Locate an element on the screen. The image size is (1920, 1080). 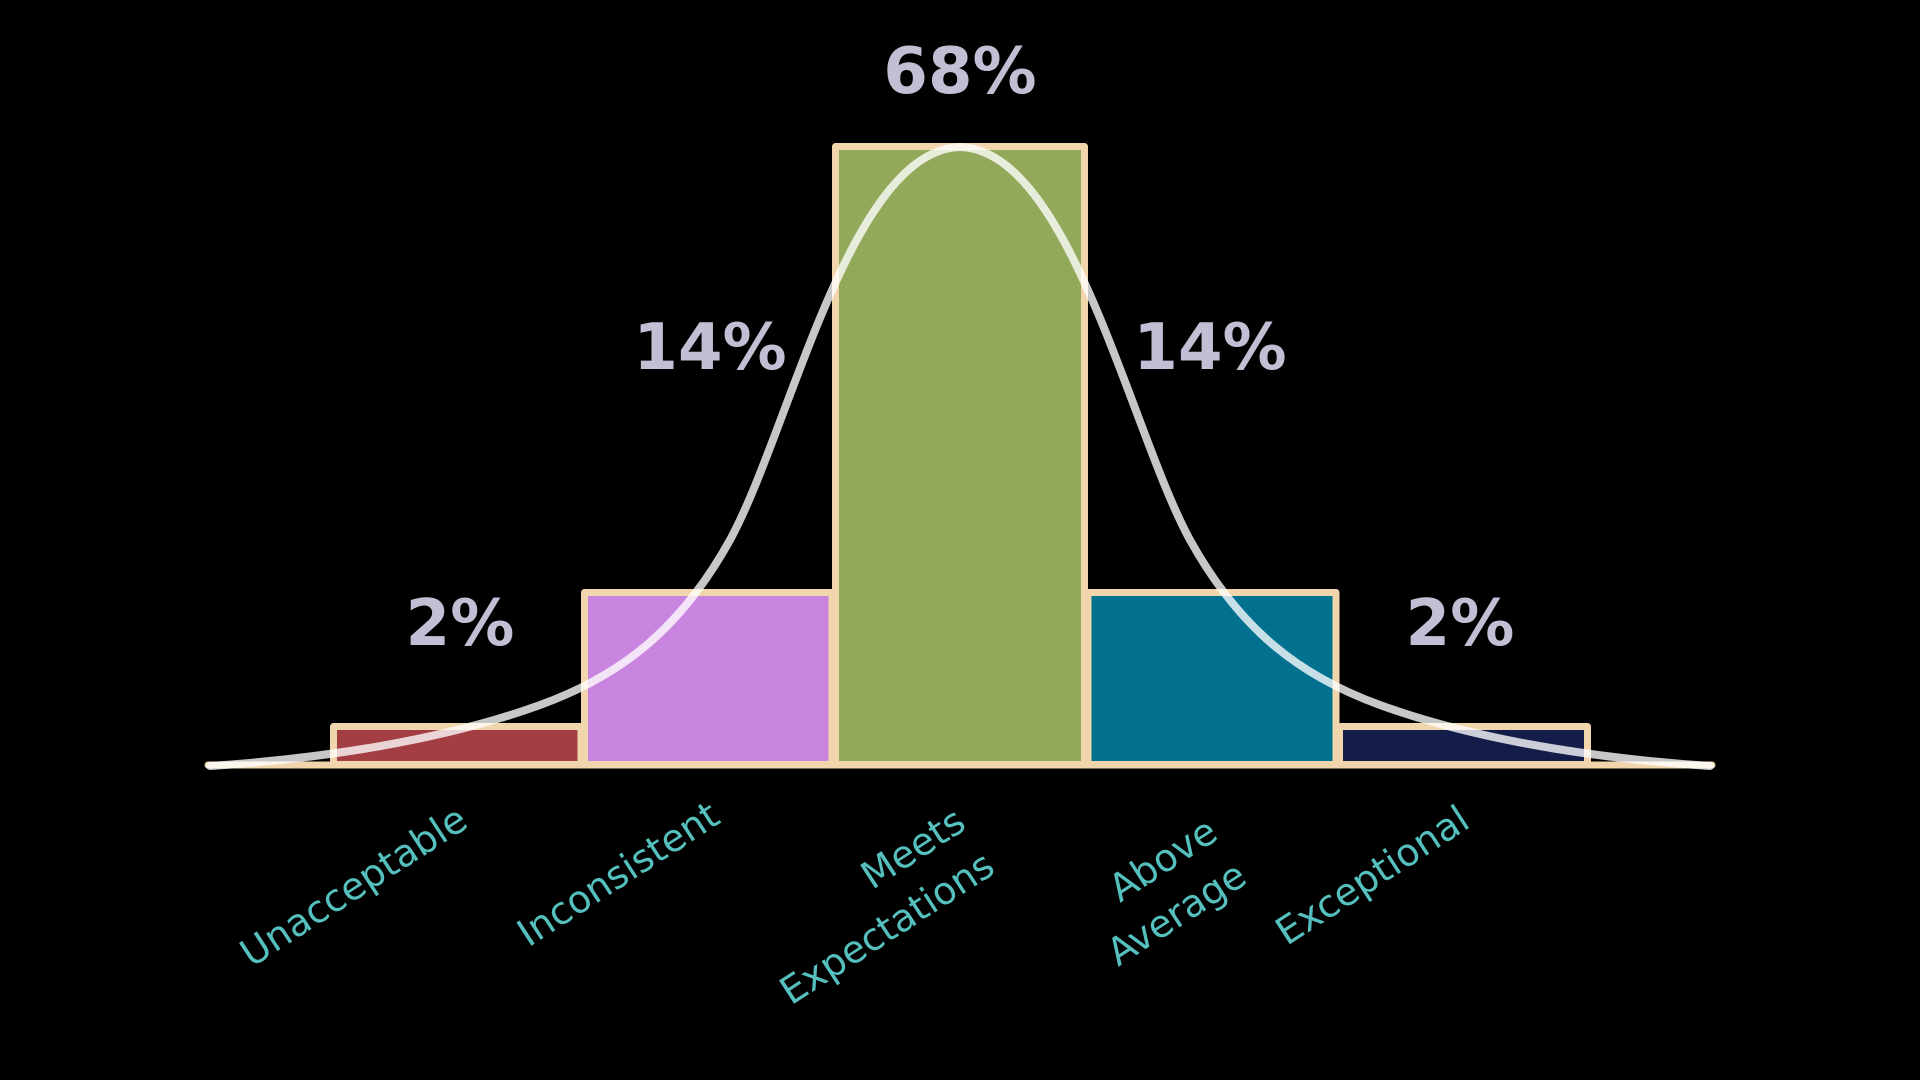
value-label-unacceptable: 2% is located at coordinates (460, 624).